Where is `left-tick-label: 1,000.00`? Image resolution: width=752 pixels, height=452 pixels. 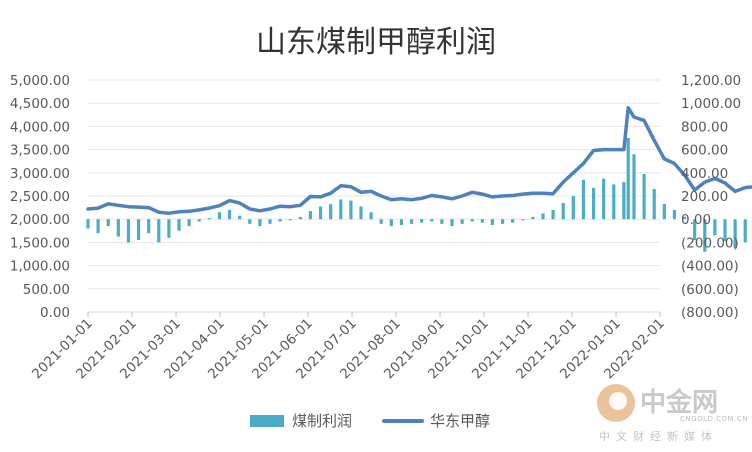
left-tick-label: 1,000.00 is located at coordinates (40, 267).